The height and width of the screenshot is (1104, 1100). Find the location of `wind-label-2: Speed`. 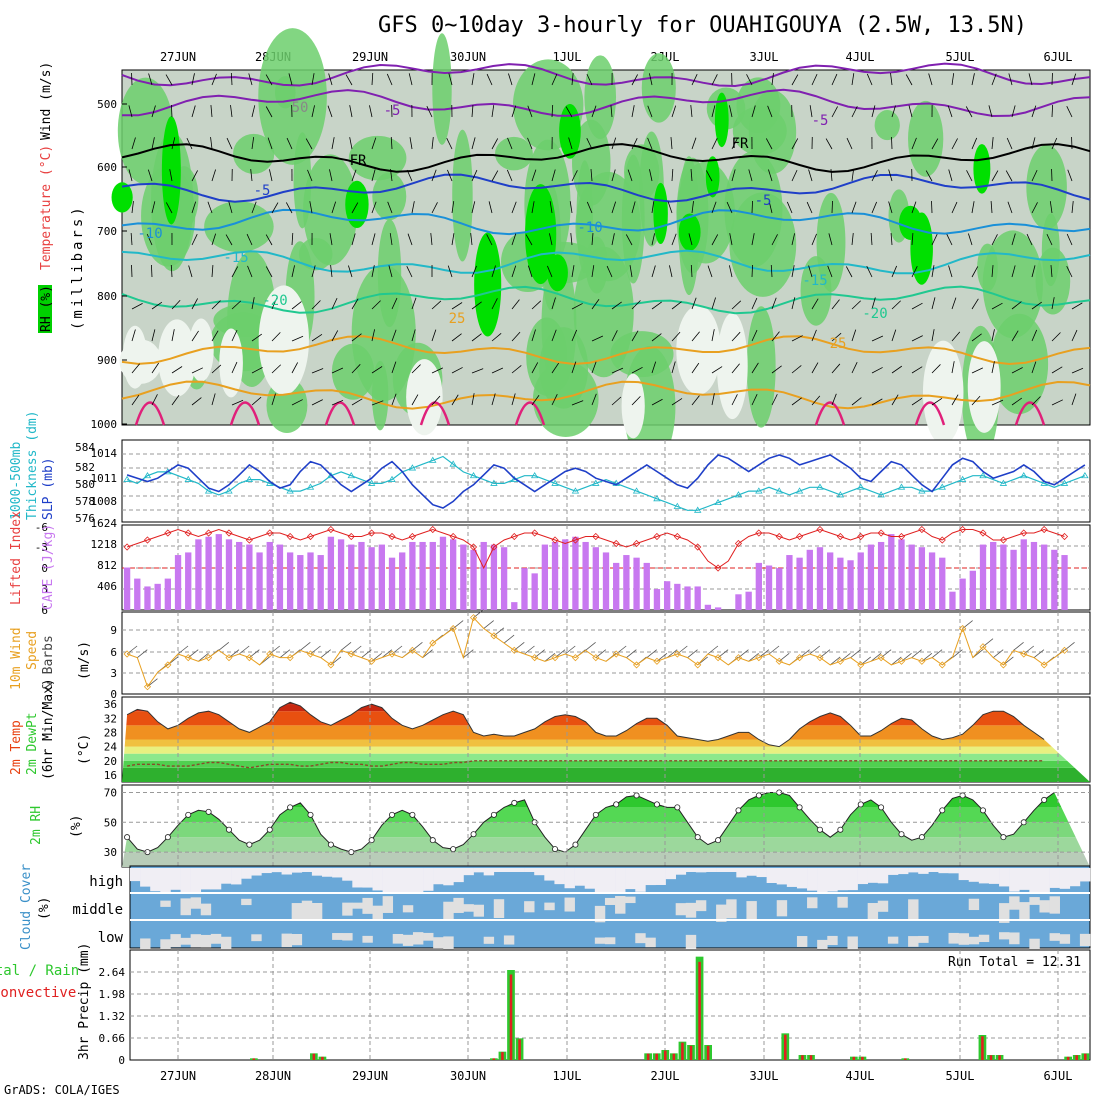

wind-label-2: Speed is located at coordinates (32, 650).